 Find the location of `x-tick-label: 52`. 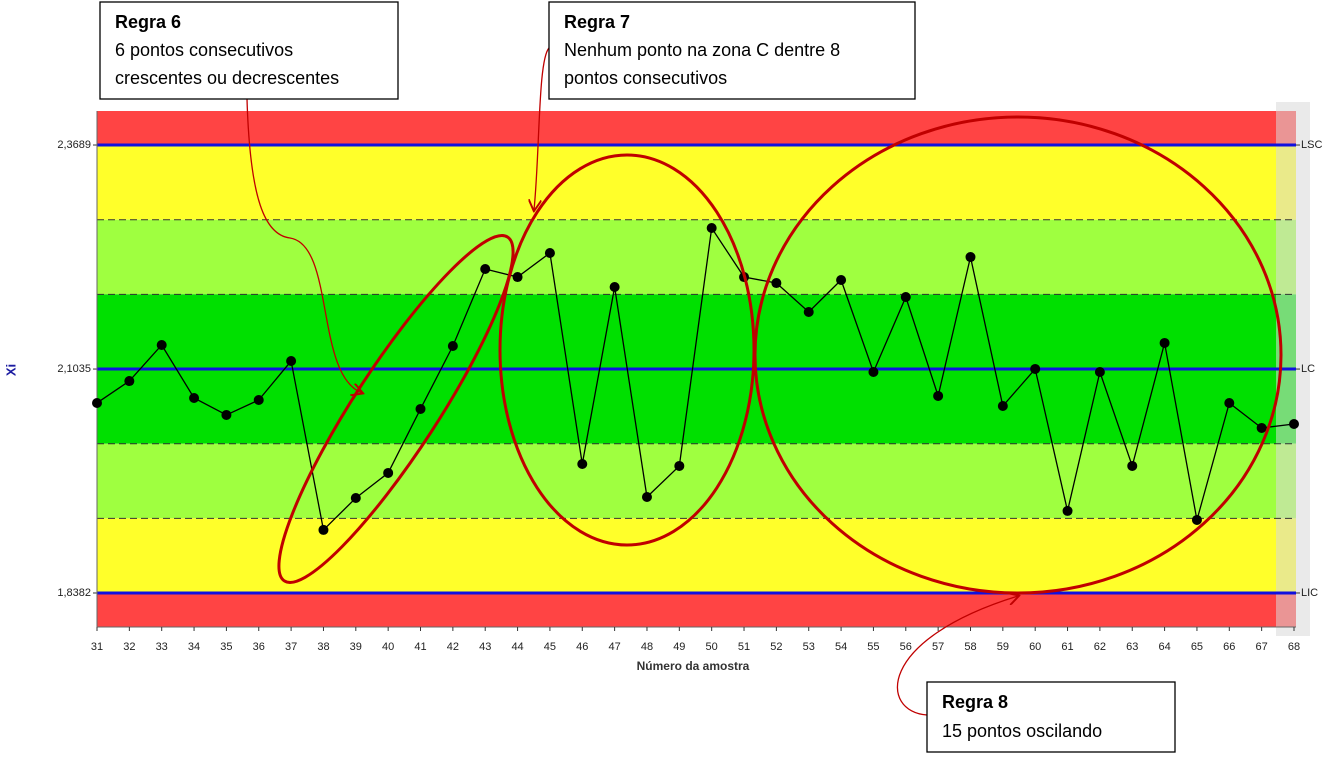

x-tick-label: 52 is located at coordinates (776, 647).